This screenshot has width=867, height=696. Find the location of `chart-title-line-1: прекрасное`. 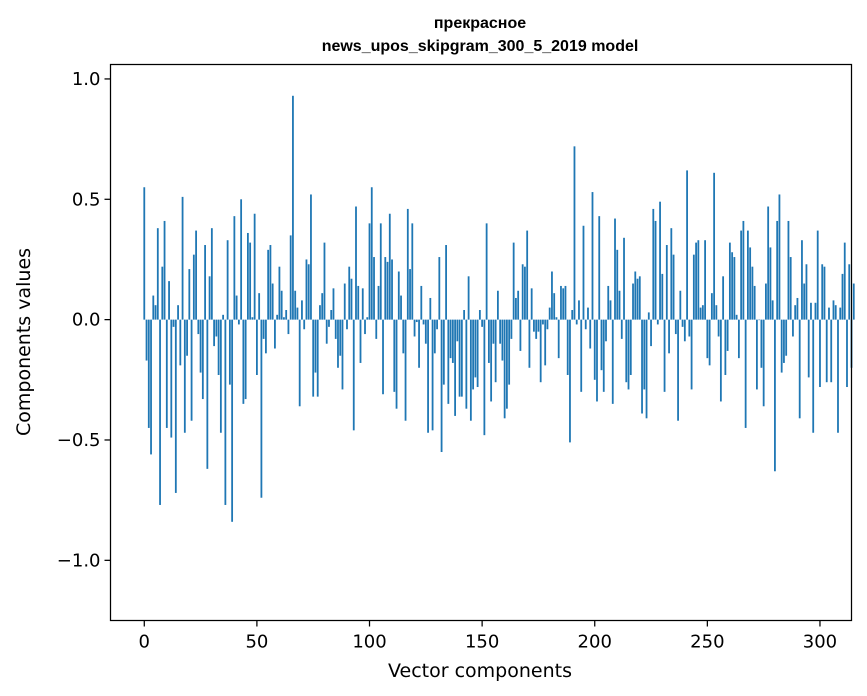

chart-title-line-1: прекрасное is located at coordinates (480, 23).